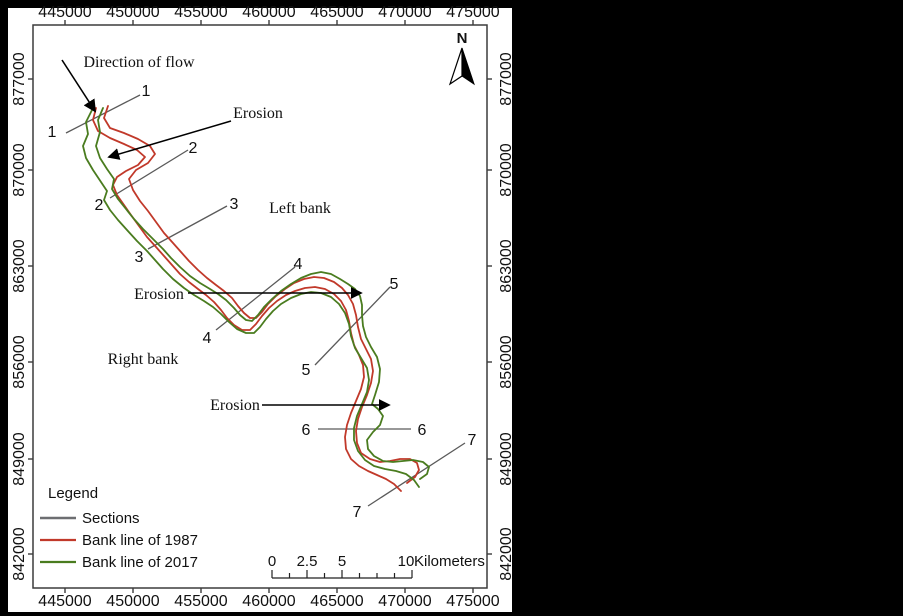 The height and width of the screenshot is (616, 903). Describe the element at coordinates (200, 601) in the screenshot. I see `x-axis-label-bottom: 455000` at that location.